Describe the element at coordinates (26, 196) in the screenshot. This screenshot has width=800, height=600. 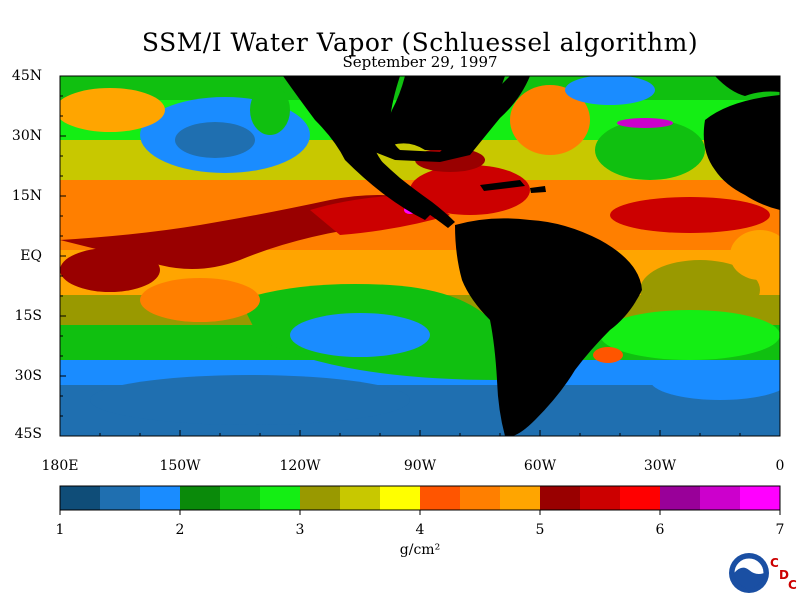
I see `lat-label-15n: 15N` at that location.